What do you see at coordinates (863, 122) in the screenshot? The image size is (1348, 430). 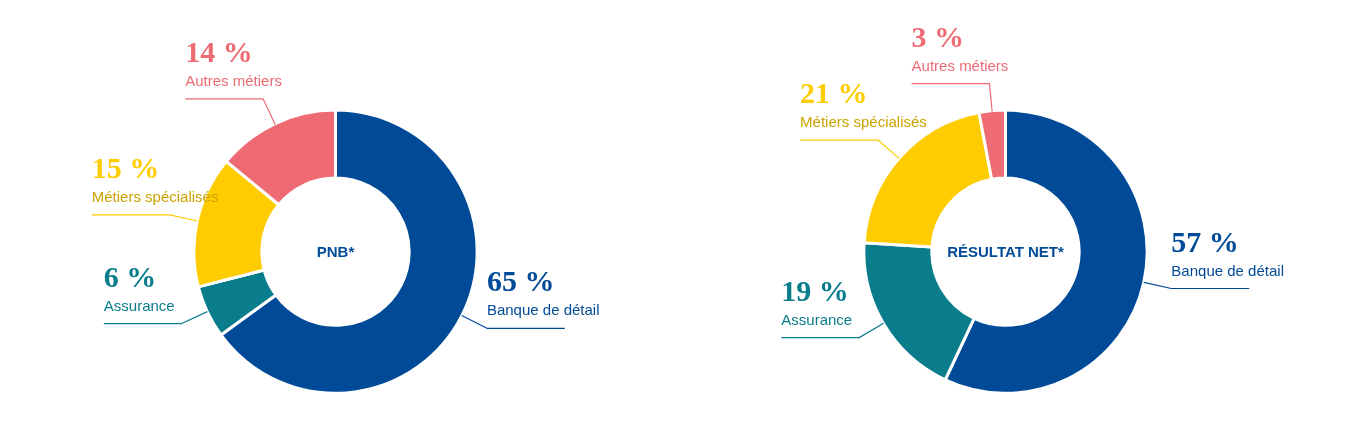 I see `slice-label: Métiers spécialisés` at bounding box center [863, 122].